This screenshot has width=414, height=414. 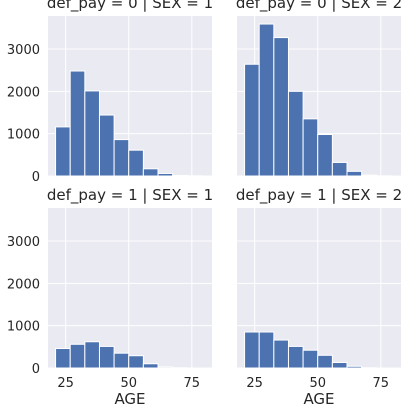 I want to click on x-axis-label-left: AGE, so click(x=129, y=399).